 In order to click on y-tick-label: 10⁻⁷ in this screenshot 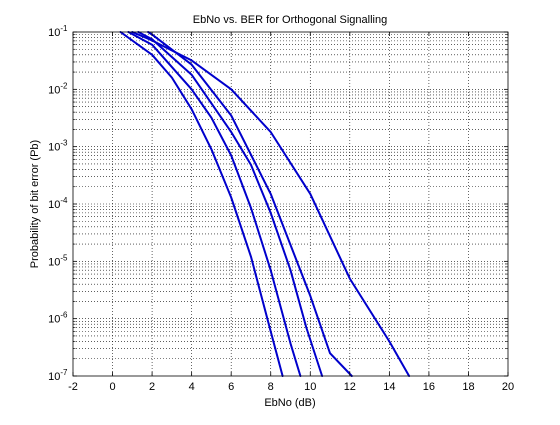, I will do `click(58, 375)`.